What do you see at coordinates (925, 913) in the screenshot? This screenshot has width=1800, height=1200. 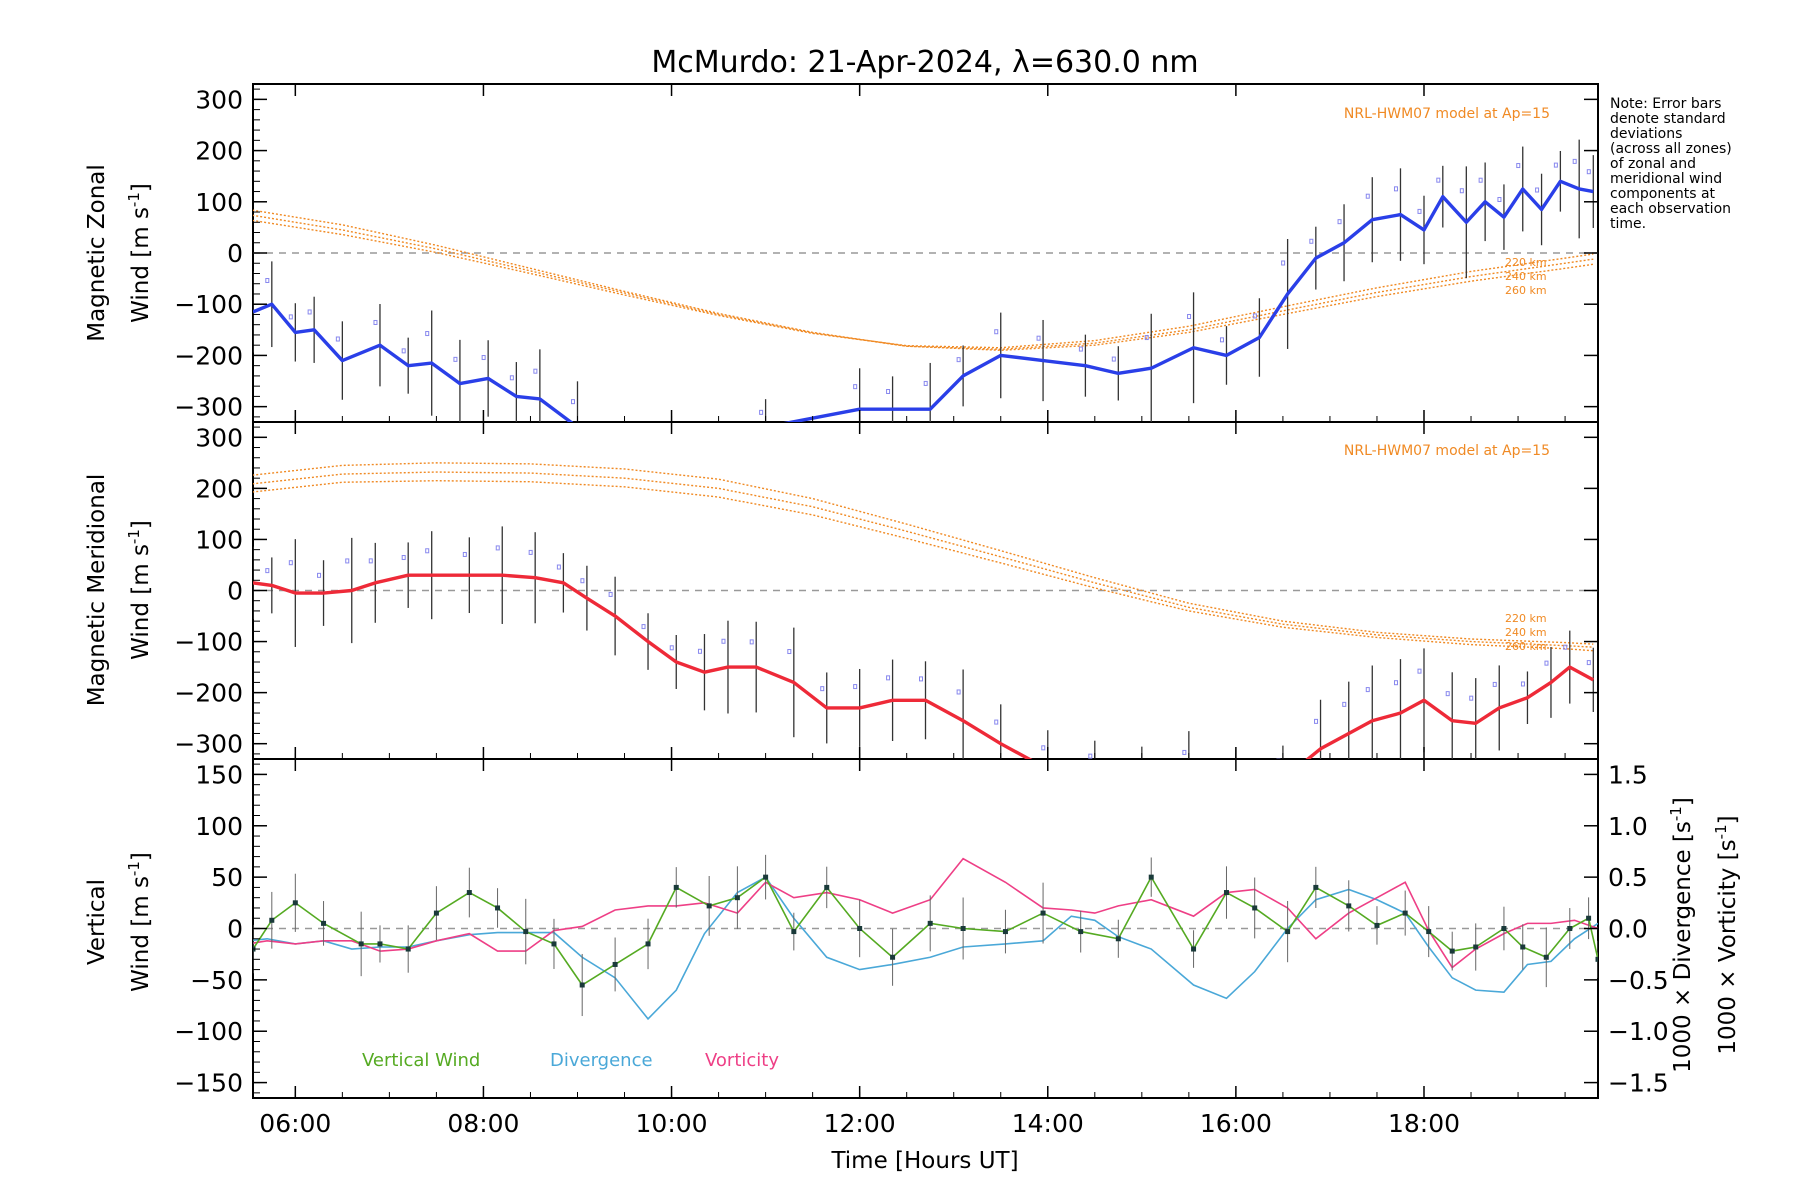 I see `vorticity-line` at bounding box center [925, 913].